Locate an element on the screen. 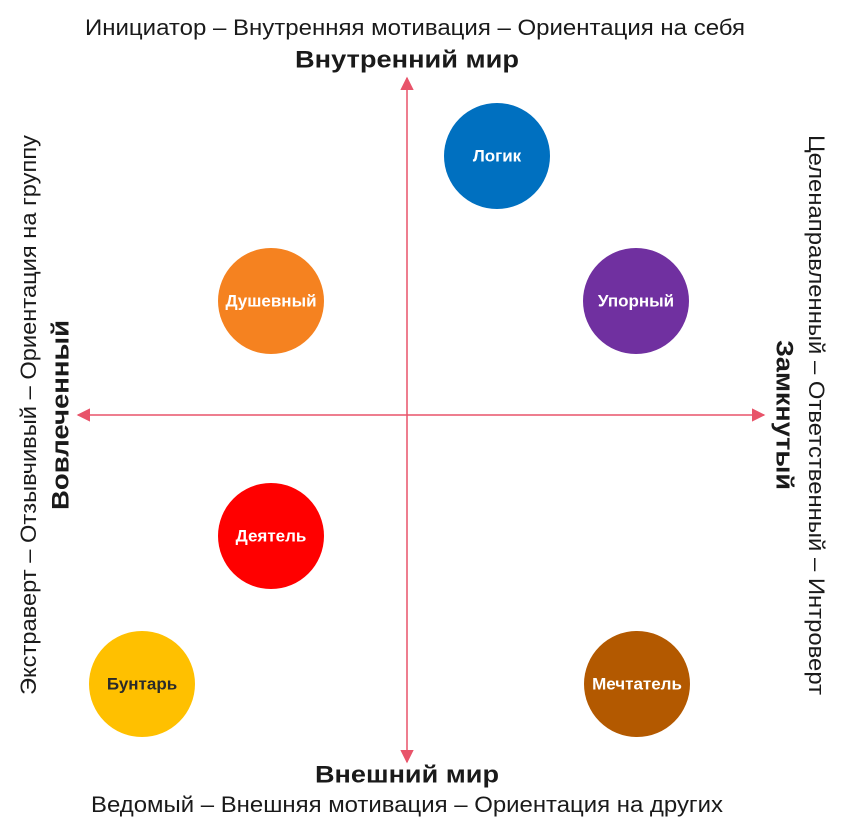 The image size is (845, 840). node-label: Упорный is located at coordinates (636, 300).